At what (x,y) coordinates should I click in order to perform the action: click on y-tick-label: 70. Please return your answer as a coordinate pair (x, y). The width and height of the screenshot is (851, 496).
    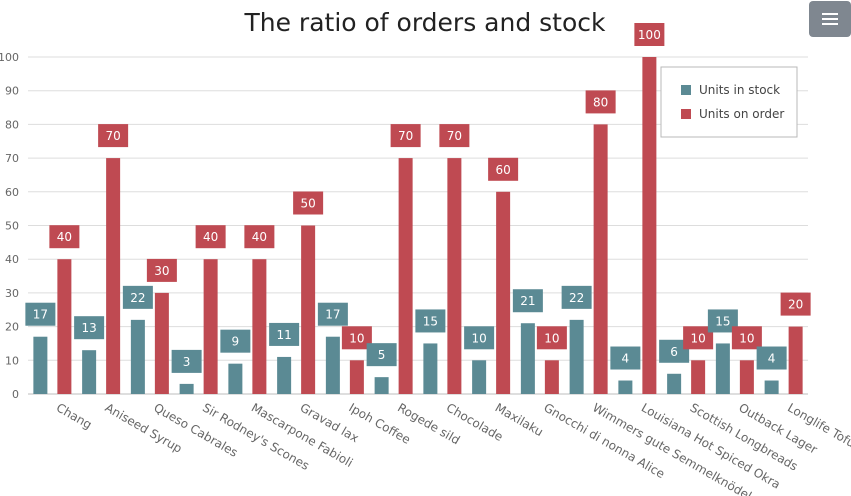
    Looking at the image, I should click on (12, 158).